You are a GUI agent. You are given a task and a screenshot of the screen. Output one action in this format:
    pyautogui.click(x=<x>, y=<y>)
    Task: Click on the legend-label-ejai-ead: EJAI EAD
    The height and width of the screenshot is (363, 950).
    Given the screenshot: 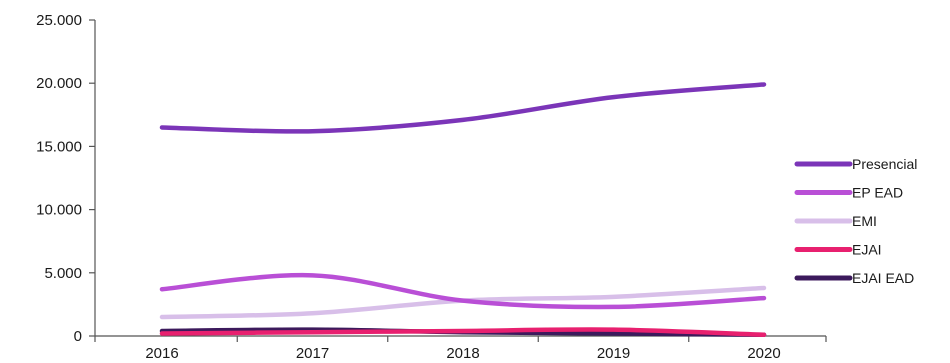 What is the action you would take?
    pyautogui.click(x=883, y=278)
    